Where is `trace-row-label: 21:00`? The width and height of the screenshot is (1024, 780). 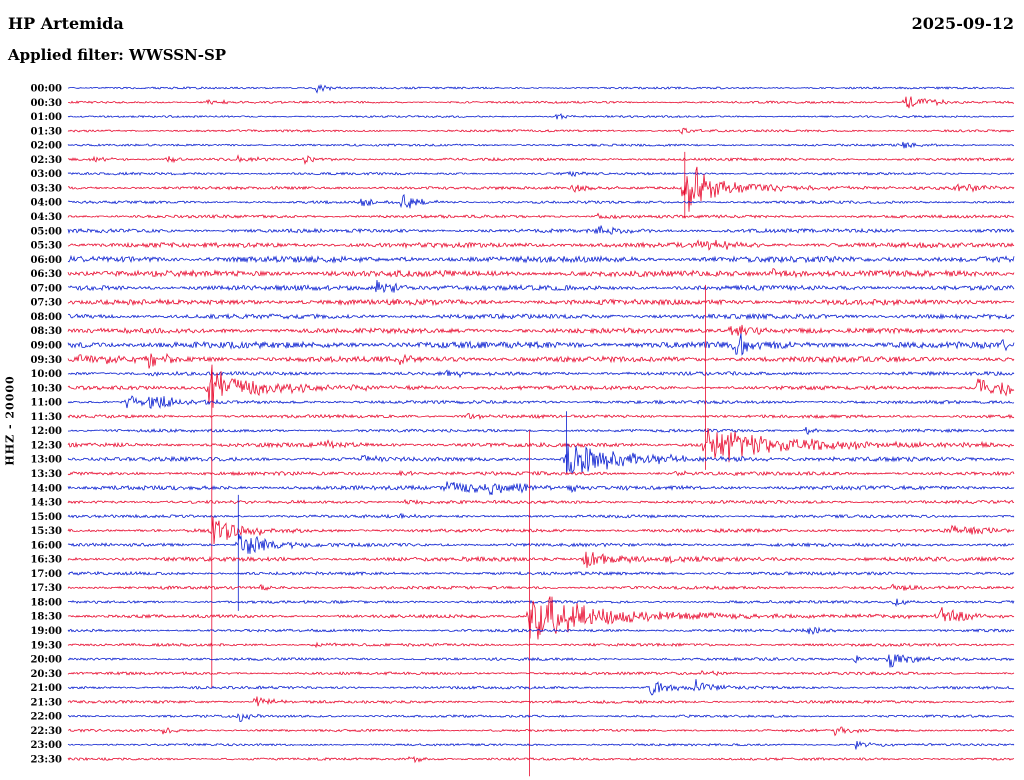
trace-row-label: 21:00 is located at coordinates (46, 688).